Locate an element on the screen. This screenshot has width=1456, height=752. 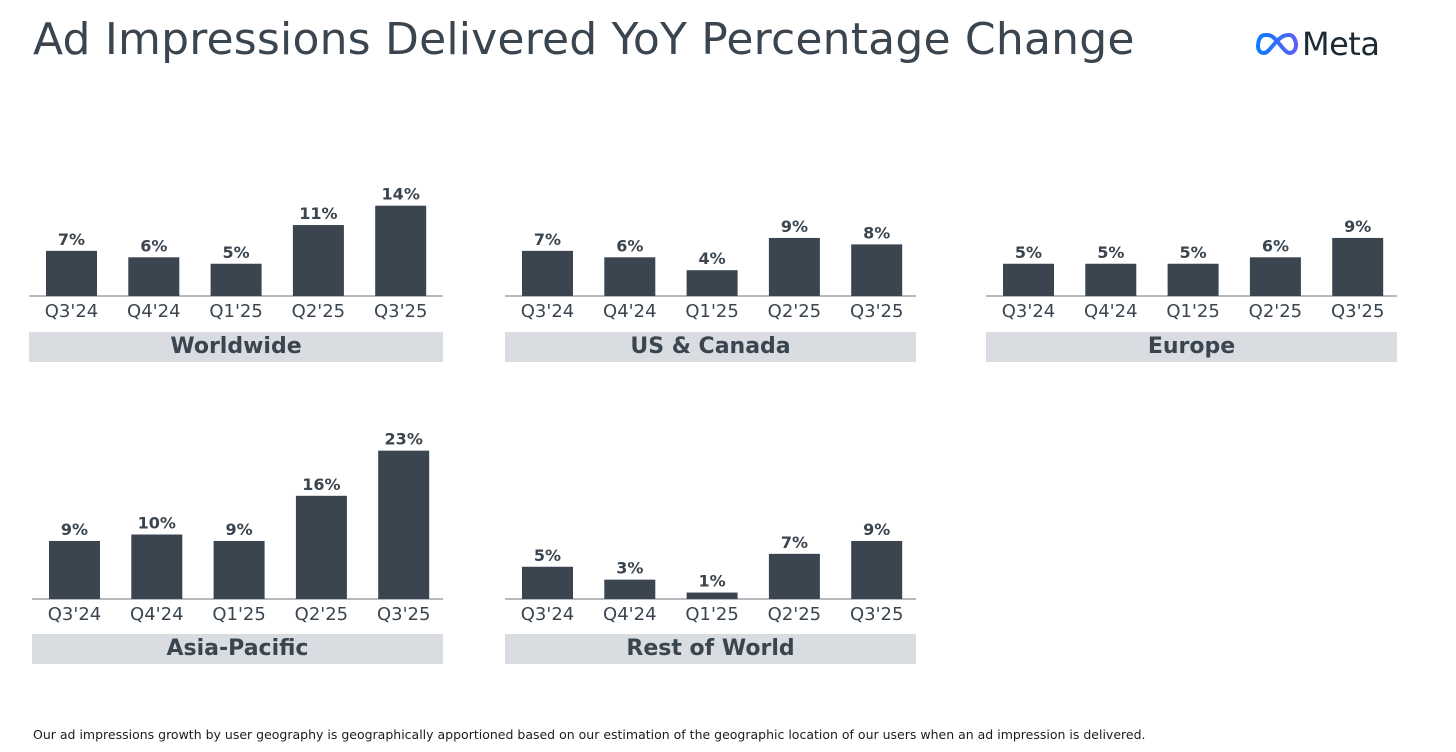
data-label-worldwide-2: 6% is located at coordinates (153, 245).